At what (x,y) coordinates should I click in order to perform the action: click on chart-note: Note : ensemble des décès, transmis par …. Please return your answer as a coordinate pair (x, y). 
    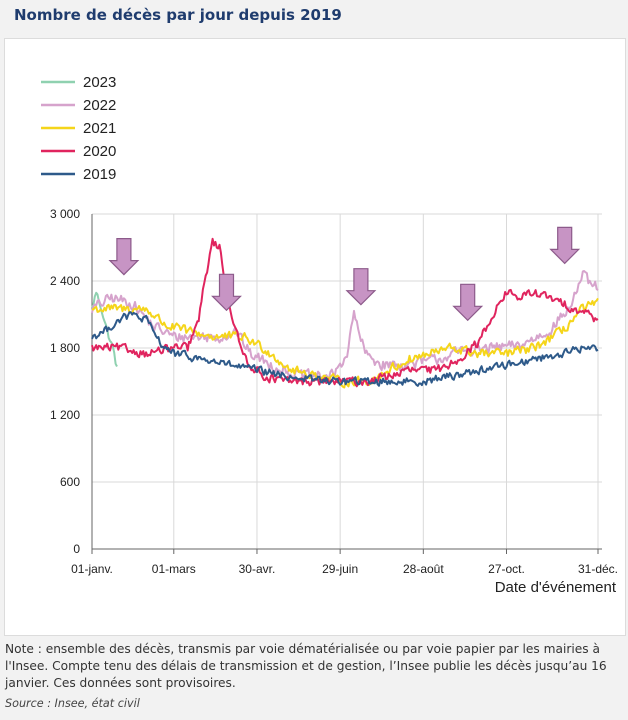
    Looking at the image, I should click on (306, 666).